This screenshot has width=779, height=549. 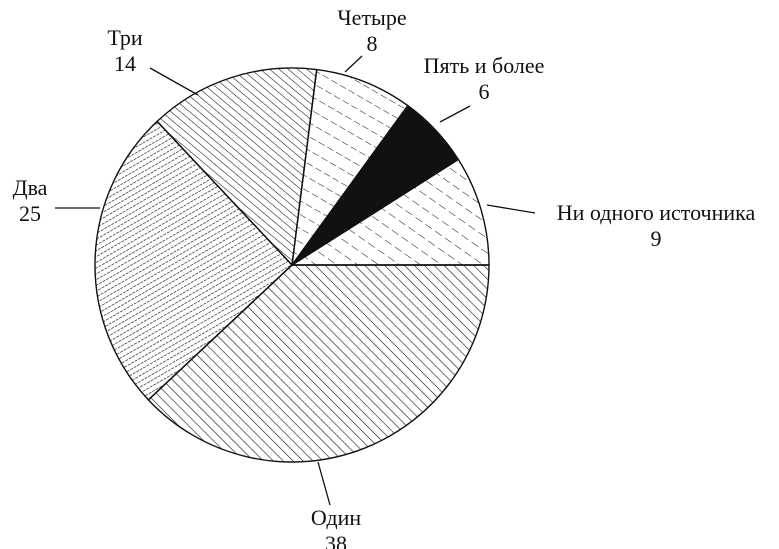 What do you see at coordinates (371, 17) in the screenshot?
I see `slice-label: Четыре` at bounding box center [371, 17].